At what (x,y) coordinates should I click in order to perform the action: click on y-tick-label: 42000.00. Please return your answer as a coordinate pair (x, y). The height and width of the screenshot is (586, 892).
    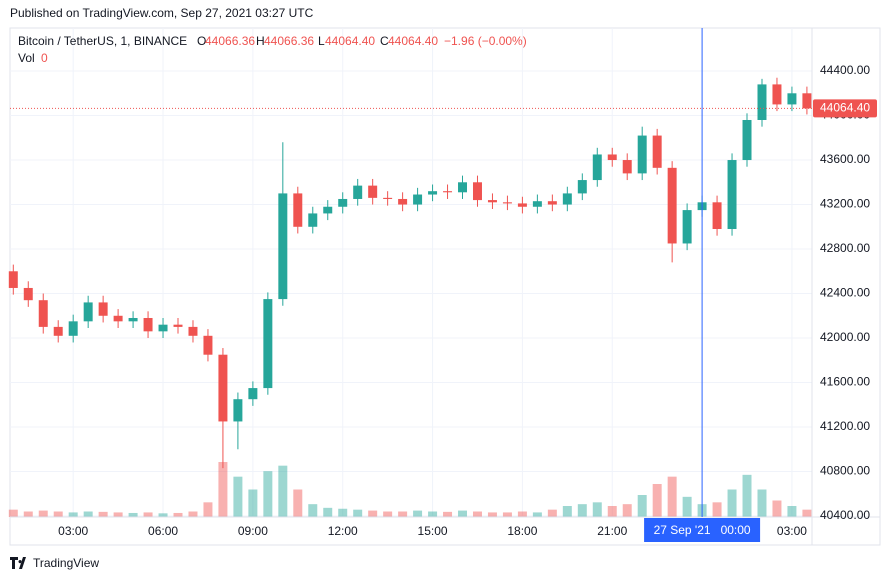
    Looking at the image, I should click on (845, 337).